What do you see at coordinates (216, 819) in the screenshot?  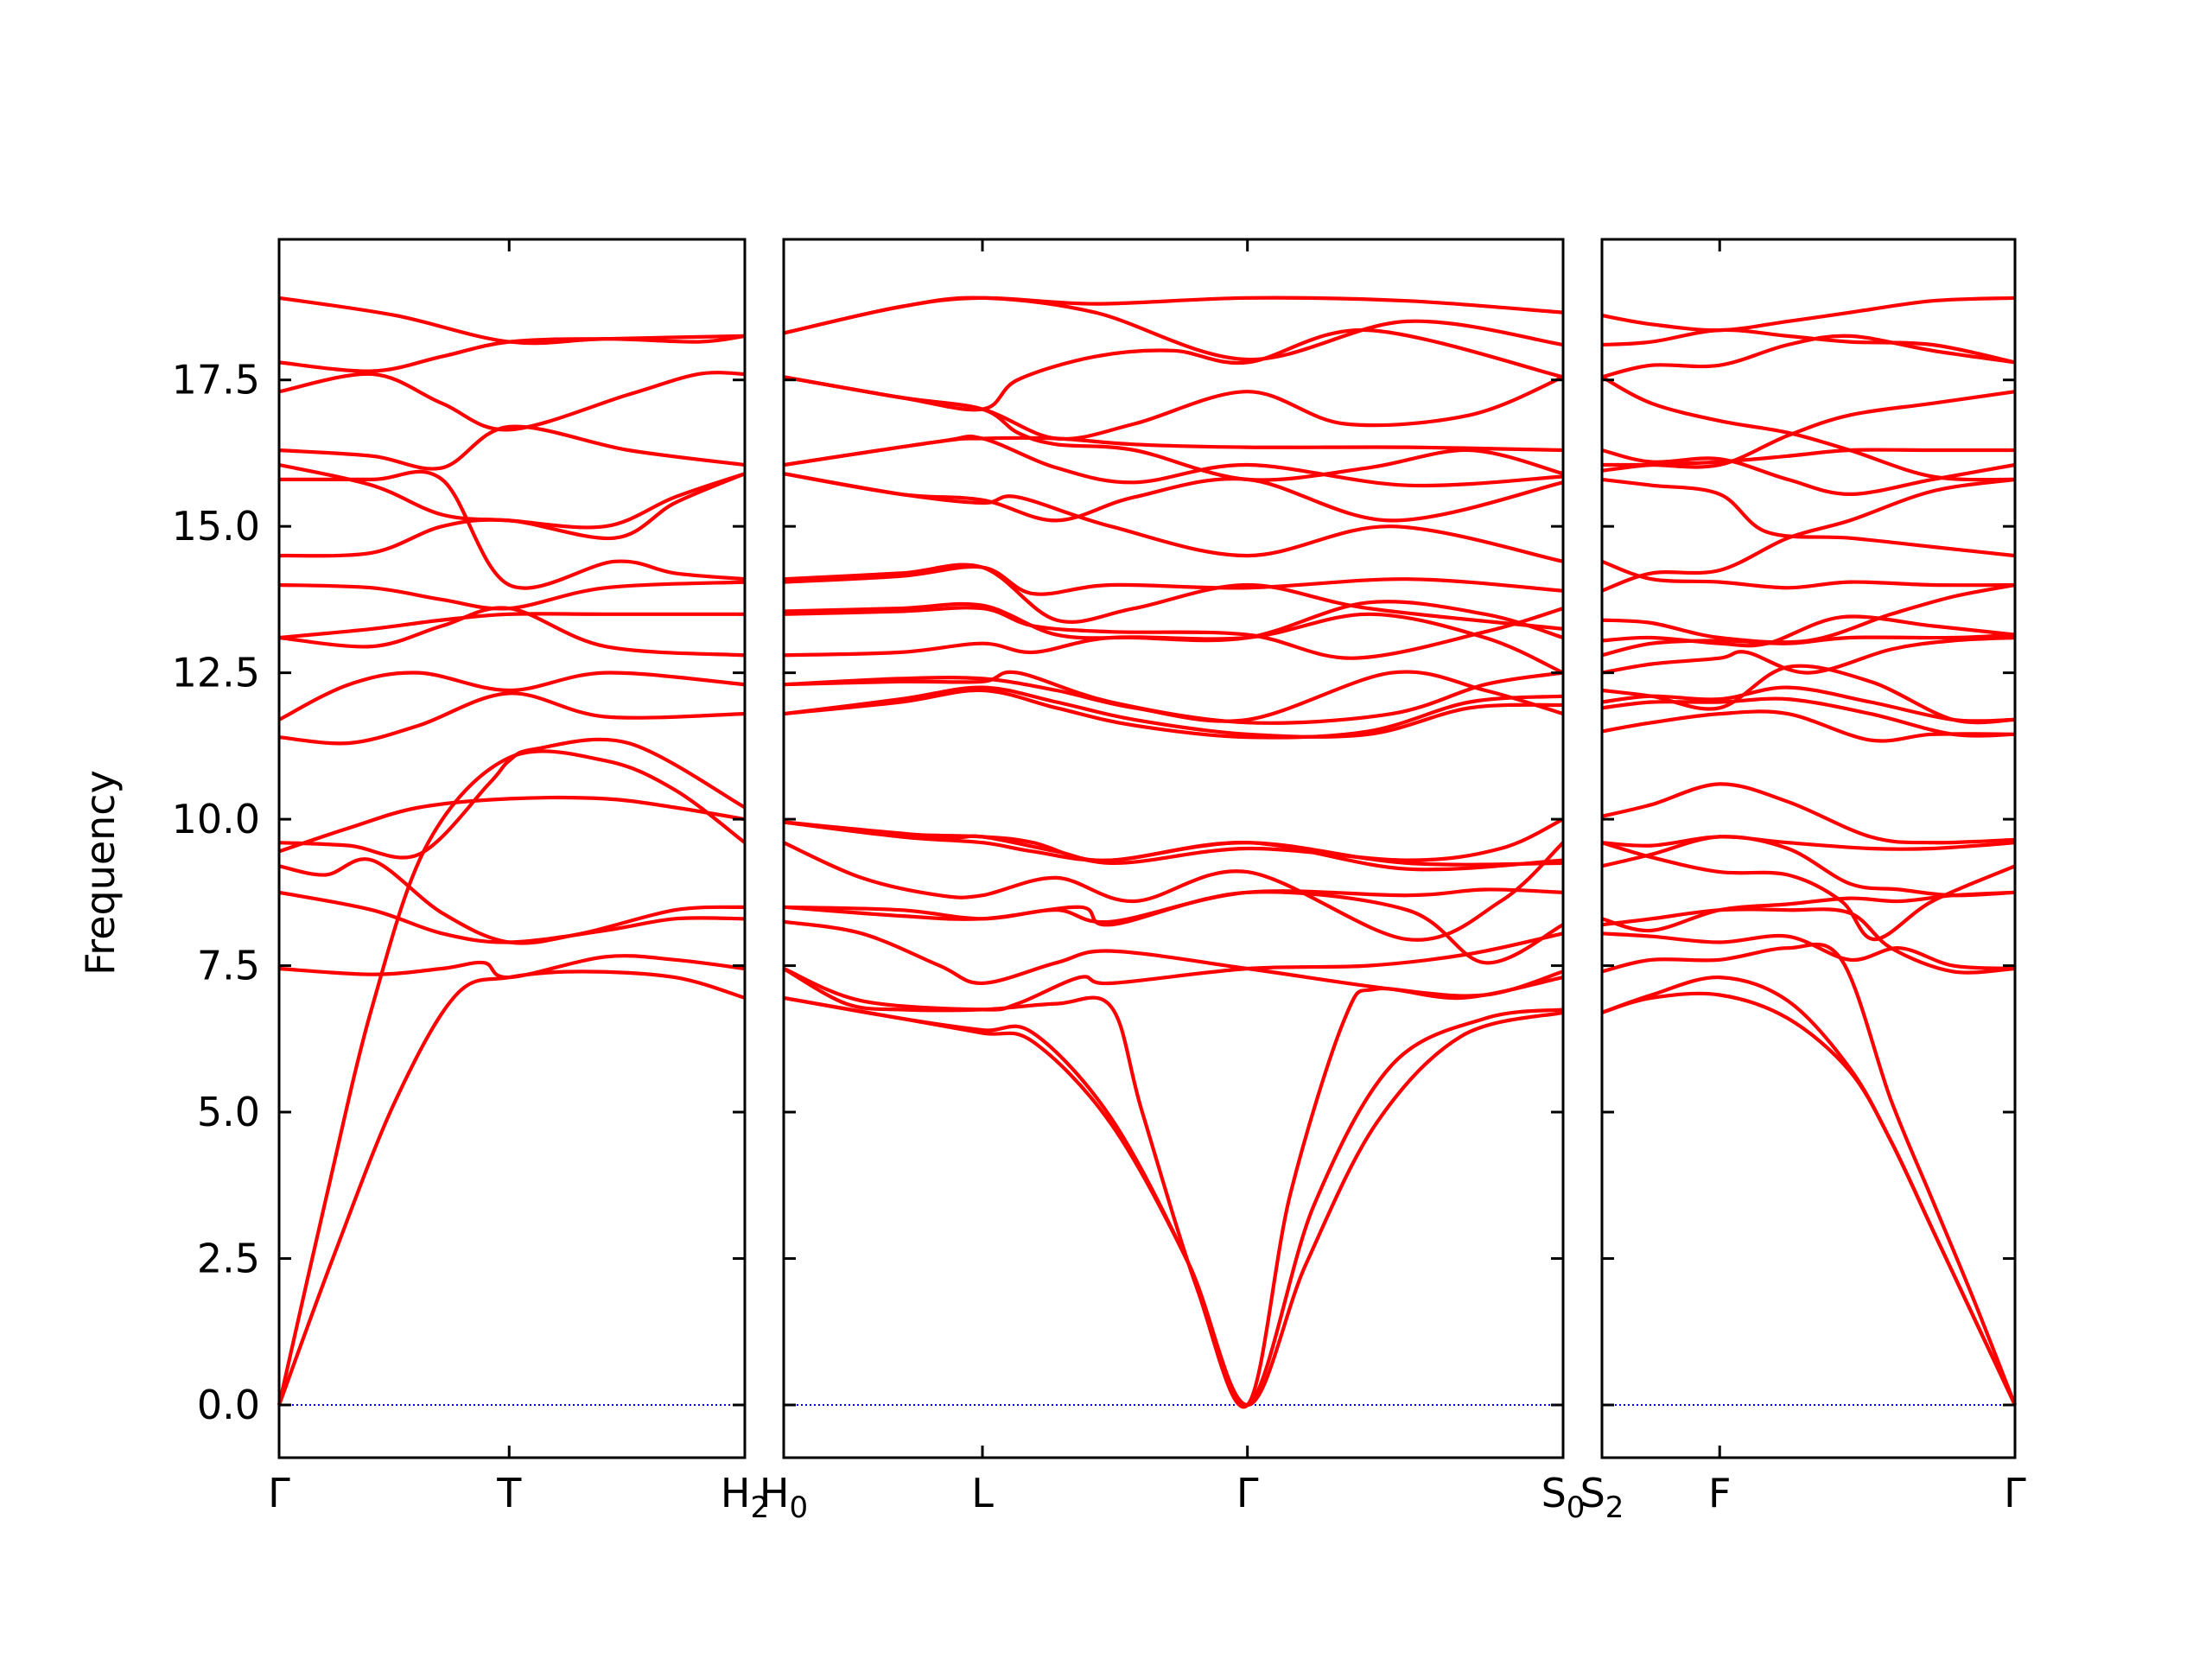 I see `y-tick-label: 10.0` at bounding box center [216, 819].